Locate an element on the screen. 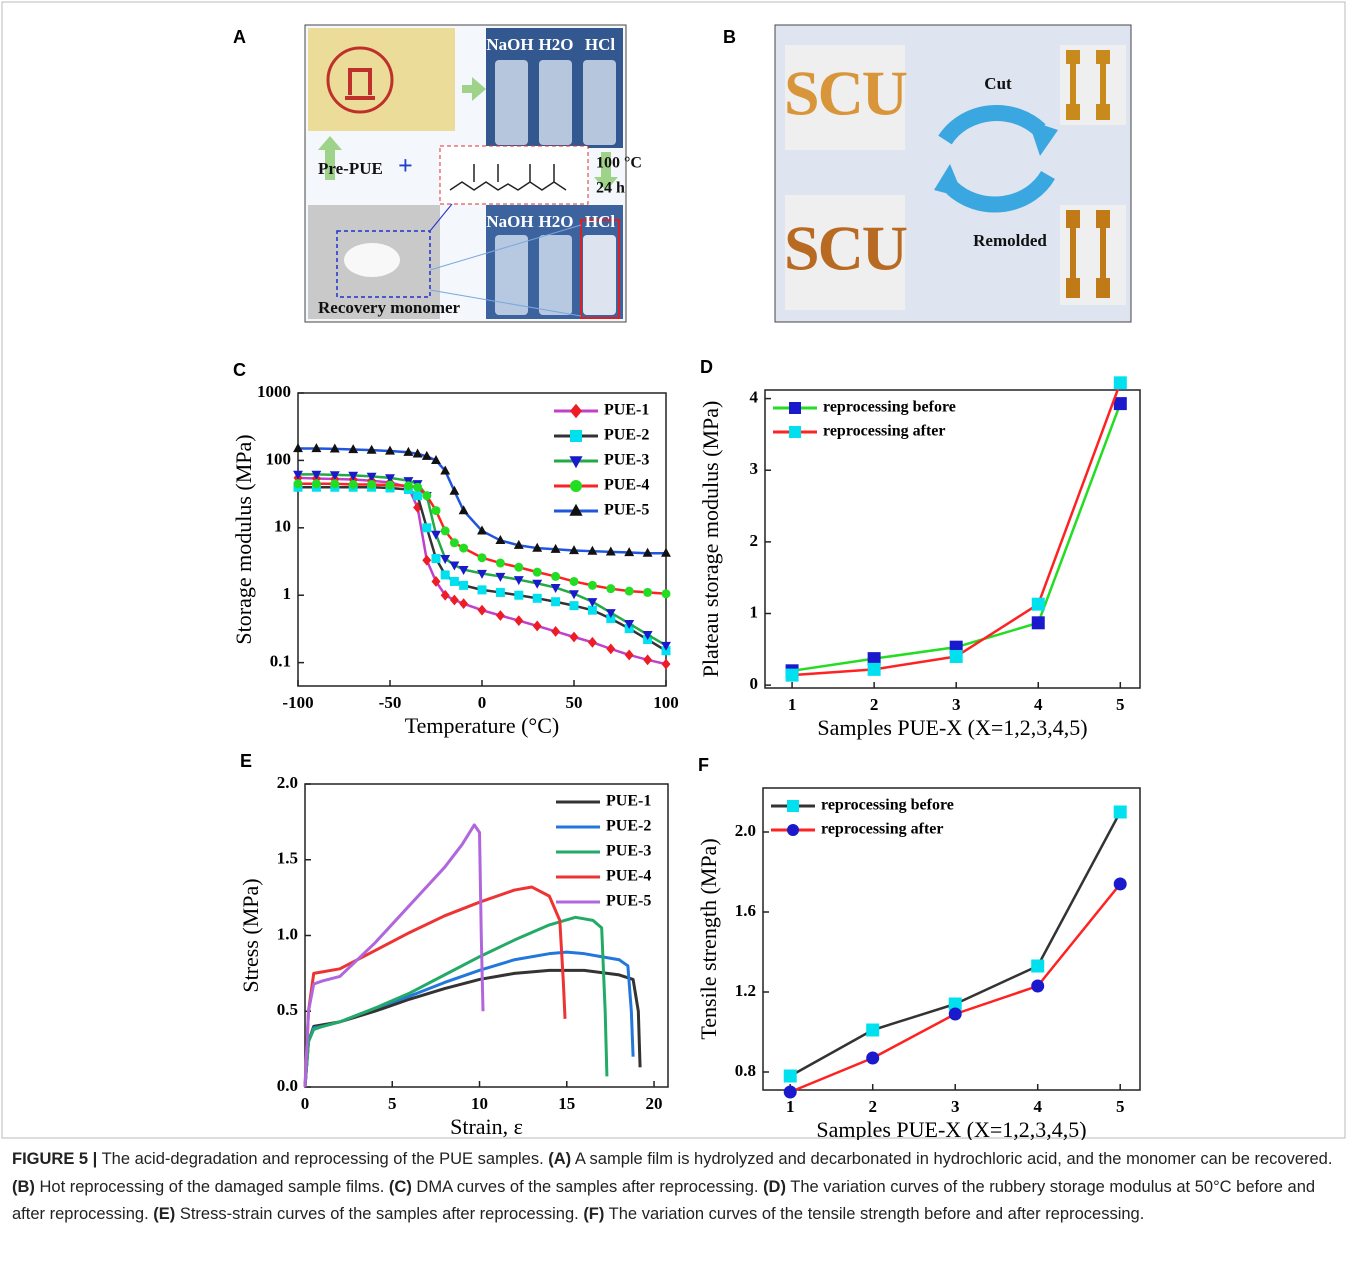  structure is located at coordinates (508, 177).